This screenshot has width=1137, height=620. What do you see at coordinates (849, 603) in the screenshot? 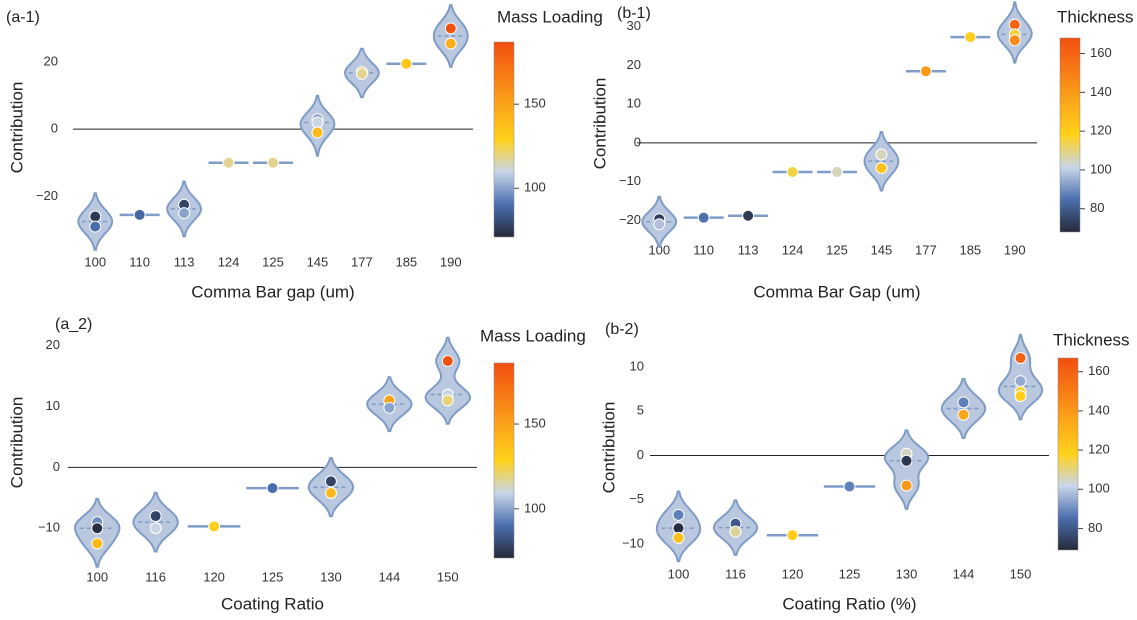
I see `x-axis-title: Coating Ratio (%)` at bounding box center [849, 603].